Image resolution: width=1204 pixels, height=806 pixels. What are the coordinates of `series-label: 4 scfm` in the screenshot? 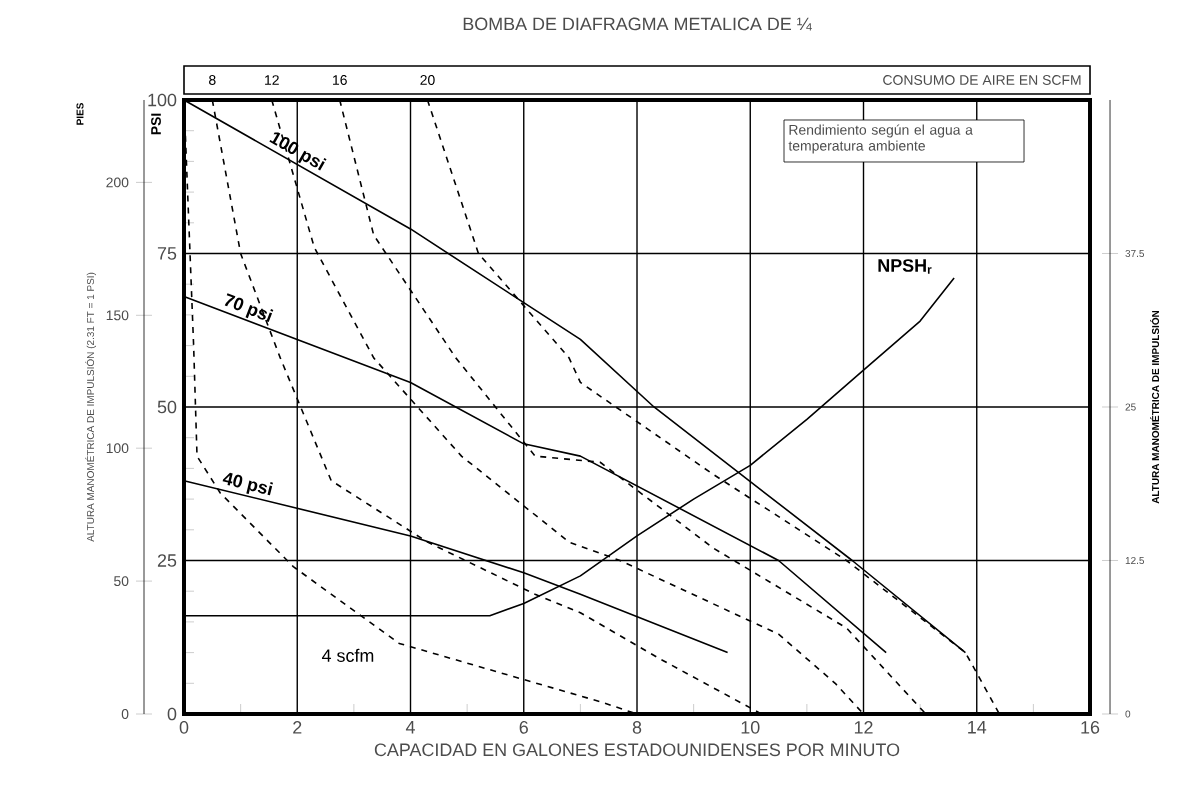 It's located at (347, 655).